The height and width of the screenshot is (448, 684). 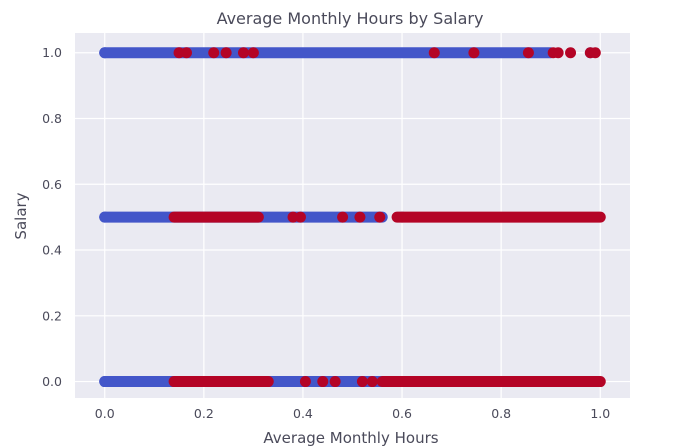 I want to click on x-tick-label: 0.0, so click(x=105, y=413).